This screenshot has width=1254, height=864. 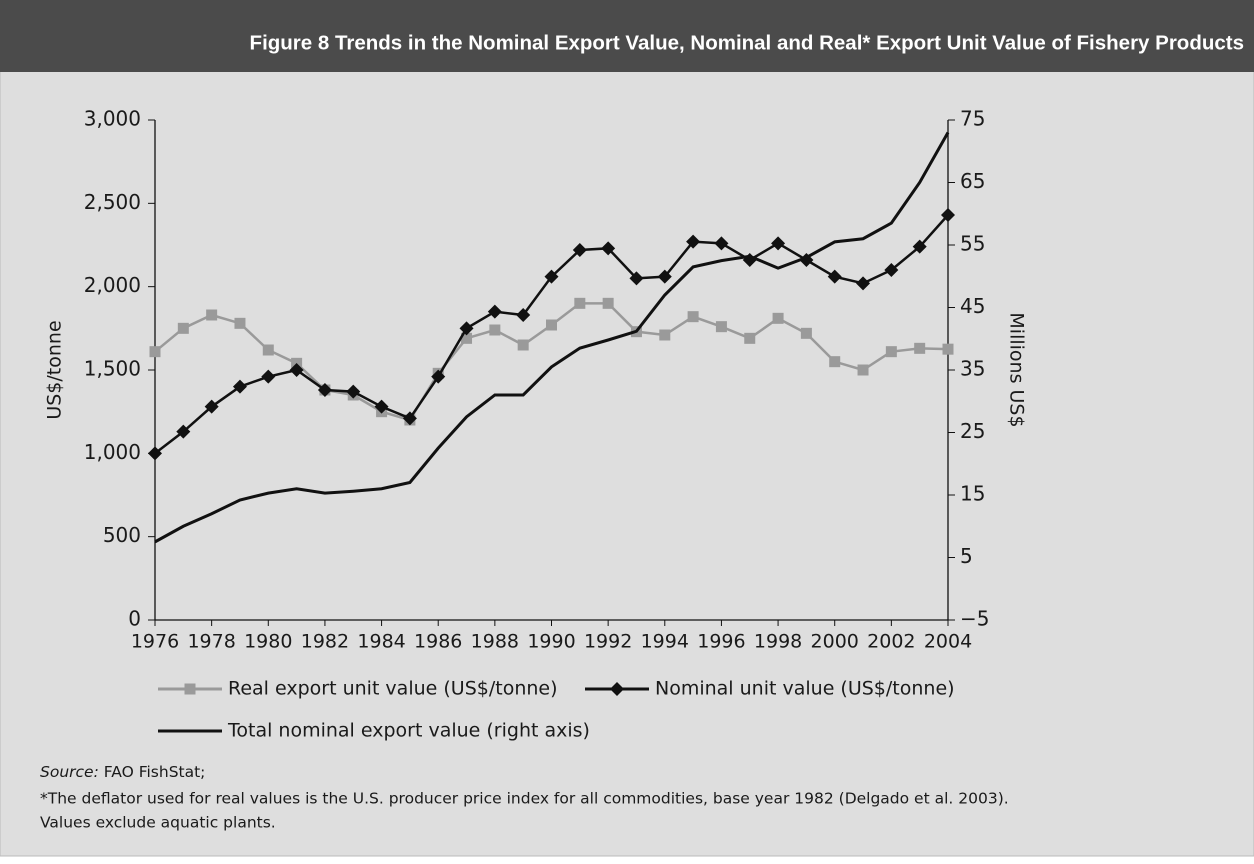 I want to click on y-axis-label: US$/tonne, so click(x=55, y=369).